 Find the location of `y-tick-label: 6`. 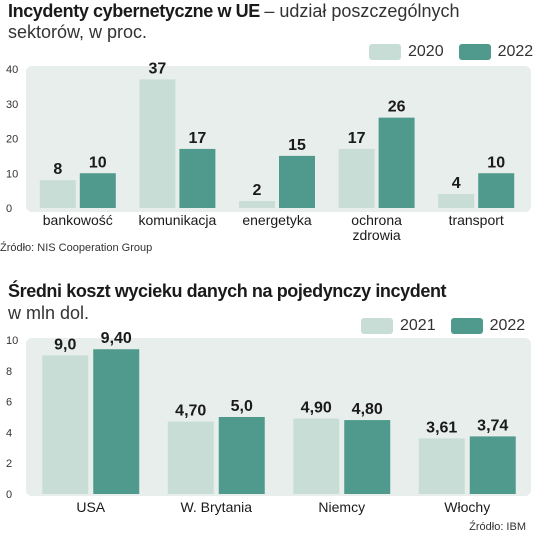

y-tick-label: 6 is located at coordinates (9, 403).